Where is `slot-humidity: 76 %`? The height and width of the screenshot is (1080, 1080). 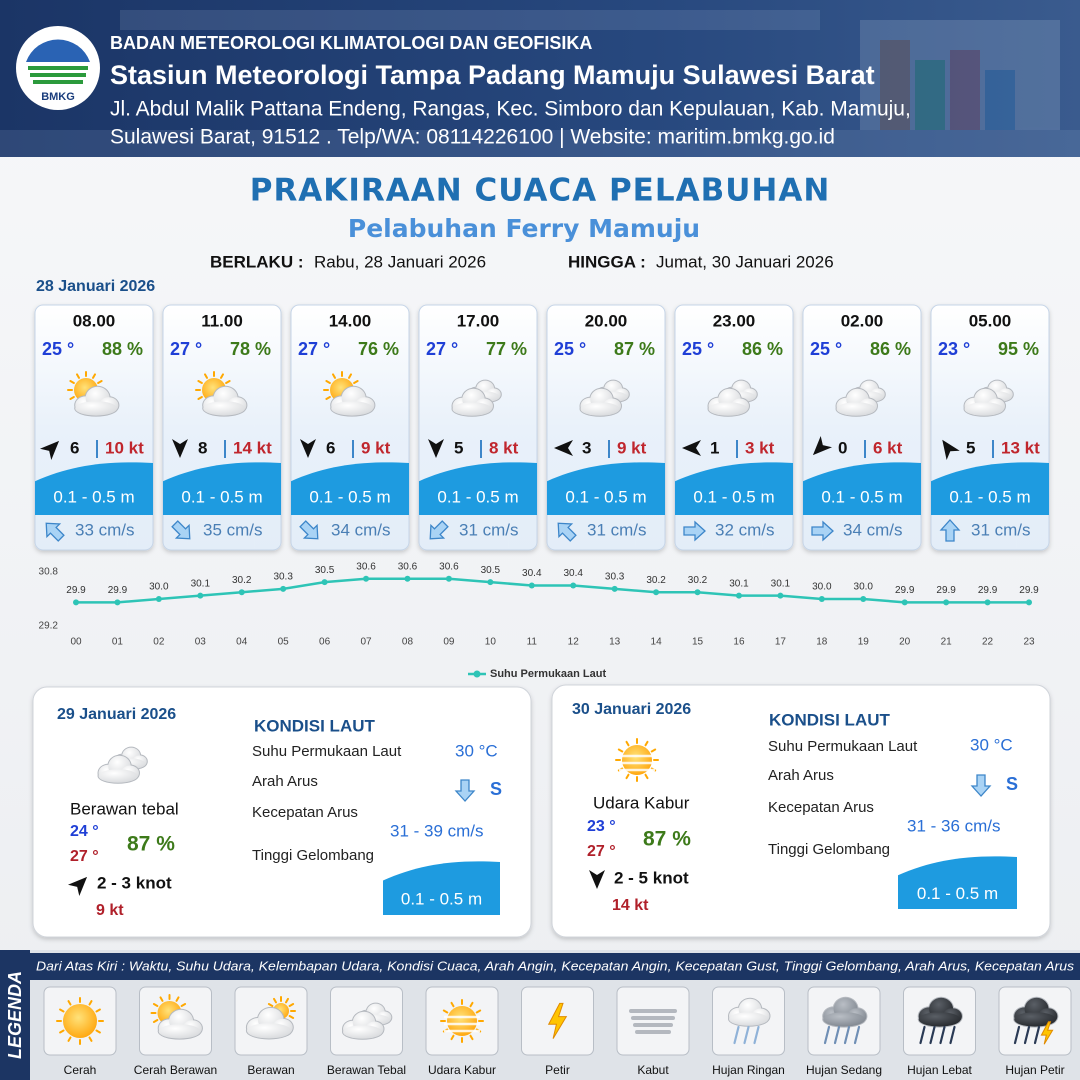
slot-humidity: 76 % is located at coordinates (378, 349).